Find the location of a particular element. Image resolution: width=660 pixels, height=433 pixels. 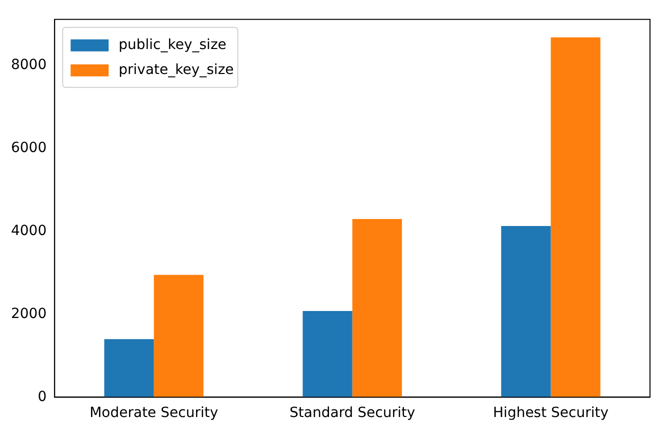

x-tick-label: Highest Security is located at coordinates (551, 413).